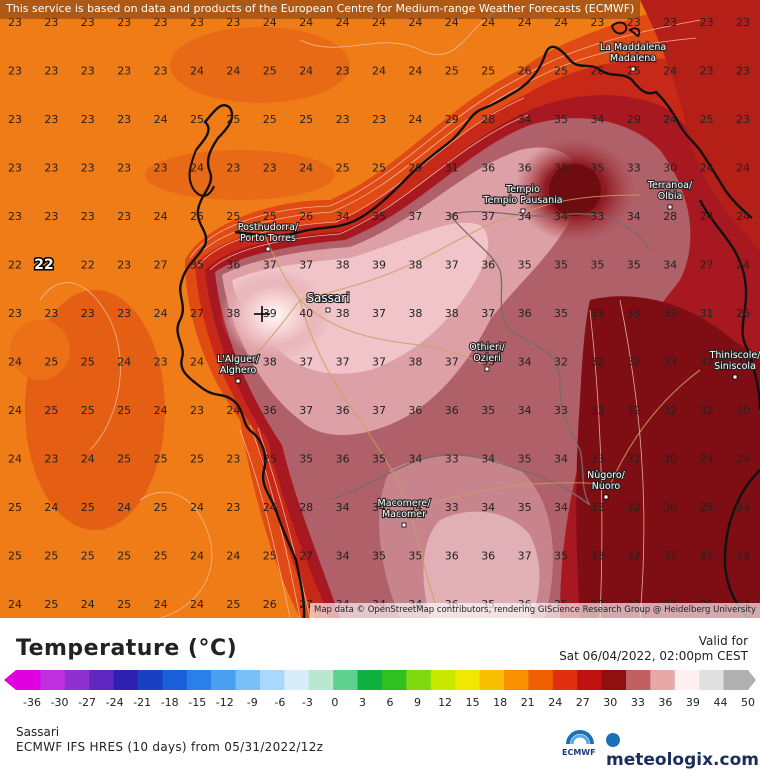  I want to click on city-3: Posthudorra/Porto Torres, so click(268, 236).